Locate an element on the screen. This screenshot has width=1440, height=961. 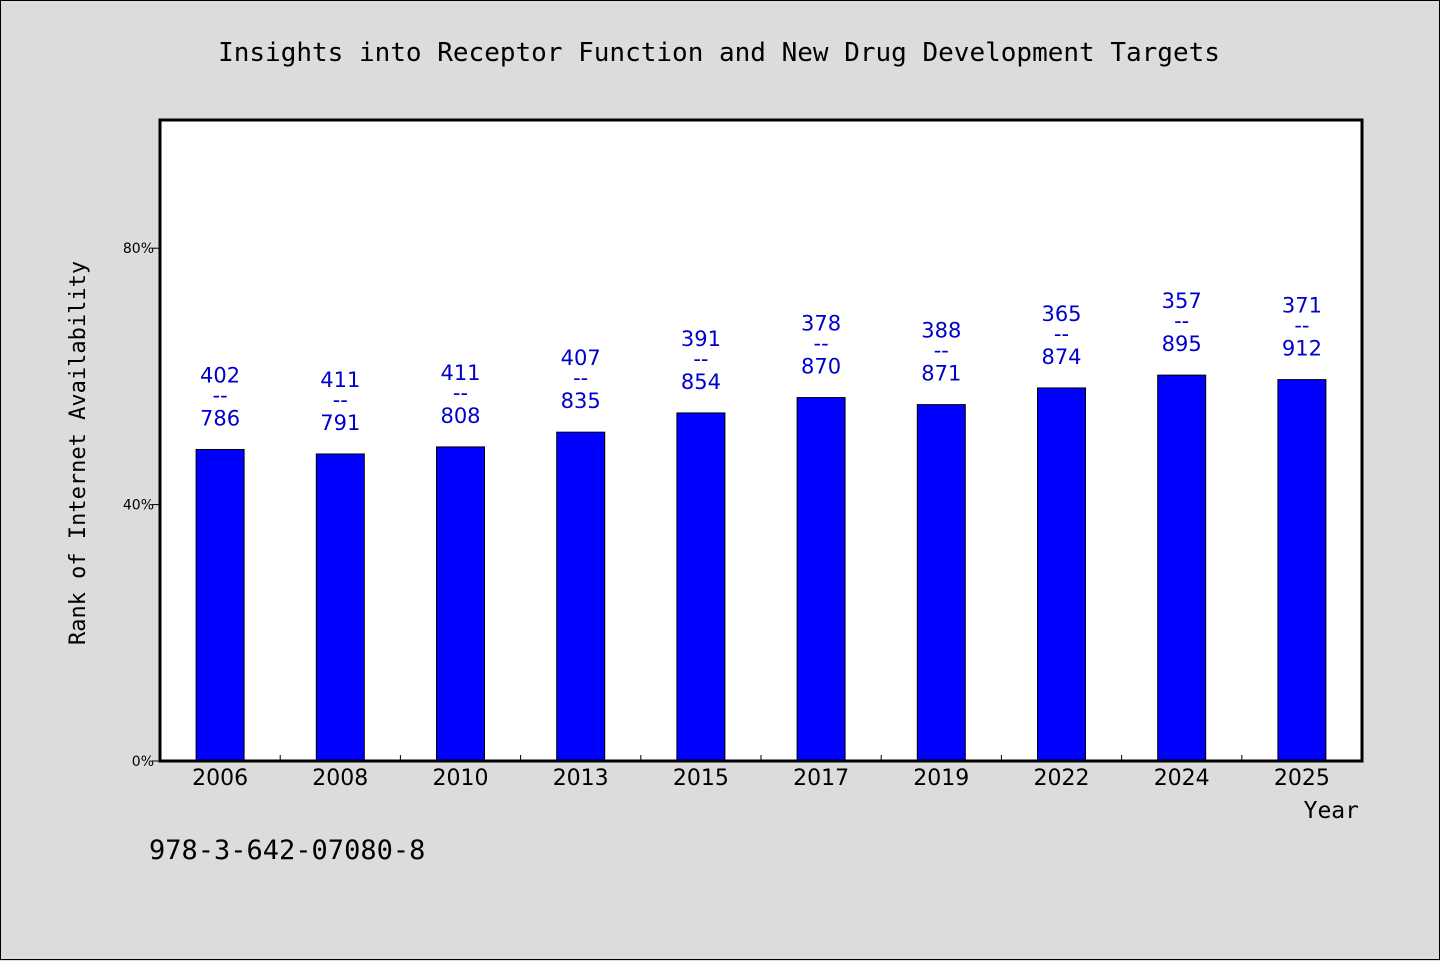
isbn-caption: 978-3-642-07080-8 is located at coordinates (287, 850).